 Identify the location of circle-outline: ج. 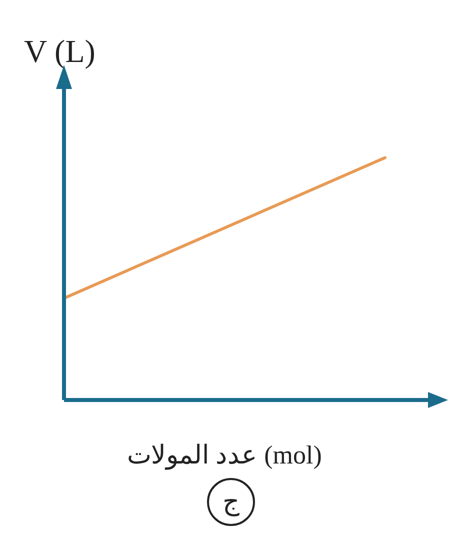
(231, 502).